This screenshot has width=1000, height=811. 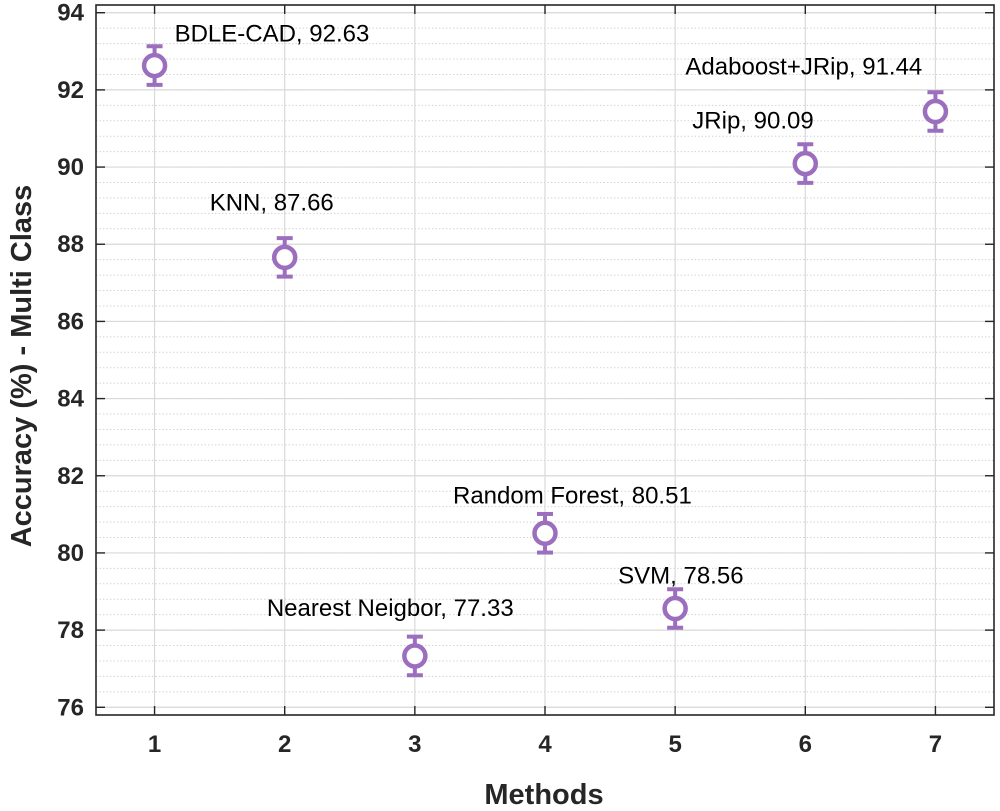 I want to click on y-tick-label: 88, so click(x=70, y=244).